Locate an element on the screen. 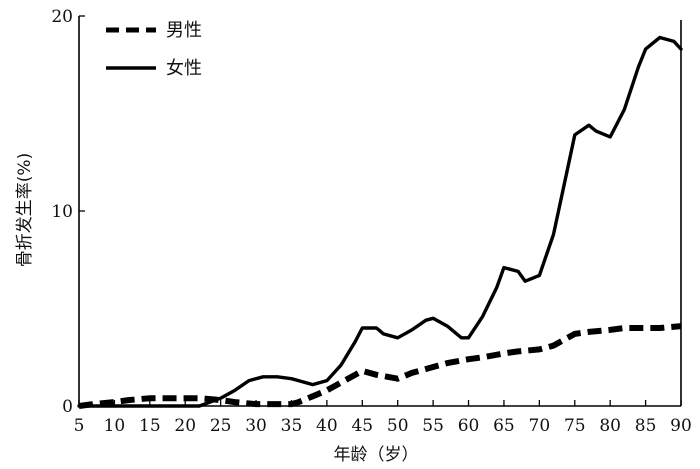  x-tick-label: 30 is located at coordinates (256, 426).